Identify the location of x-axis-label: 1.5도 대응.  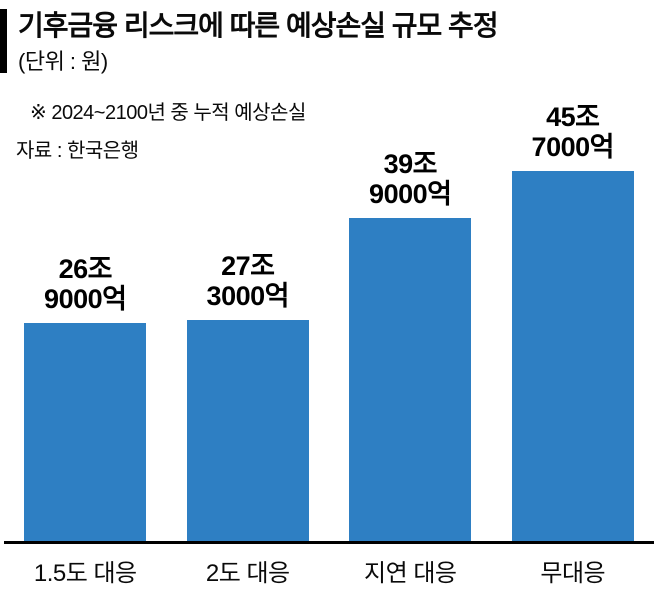
(85, 573).